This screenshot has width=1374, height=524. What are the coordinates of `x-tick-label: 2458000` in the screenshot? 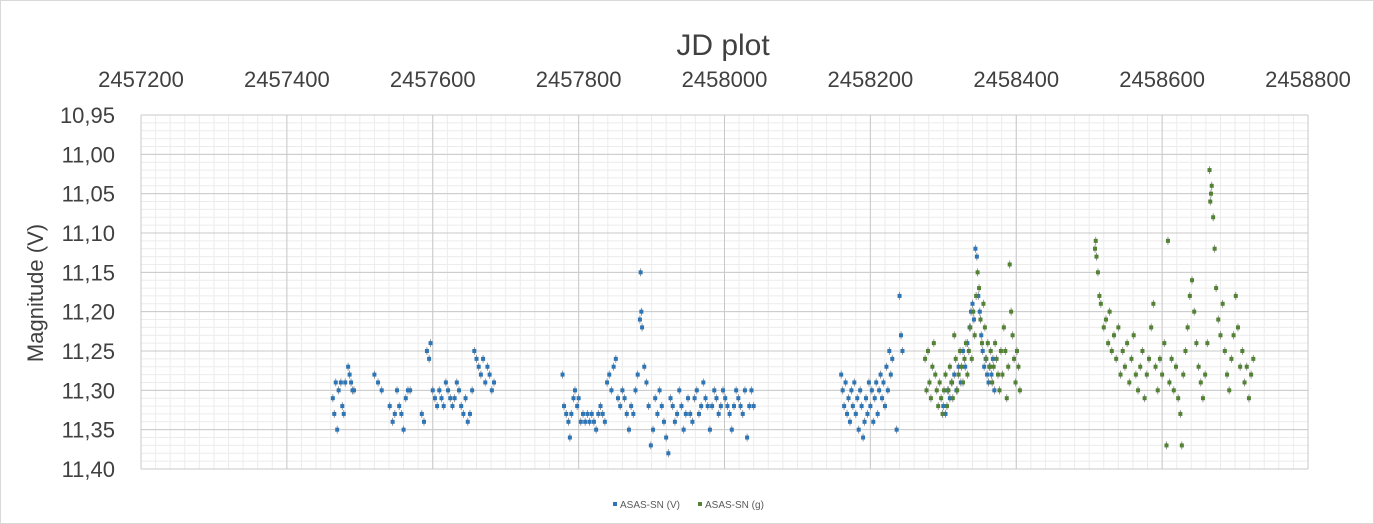 It's located at (725, 79).